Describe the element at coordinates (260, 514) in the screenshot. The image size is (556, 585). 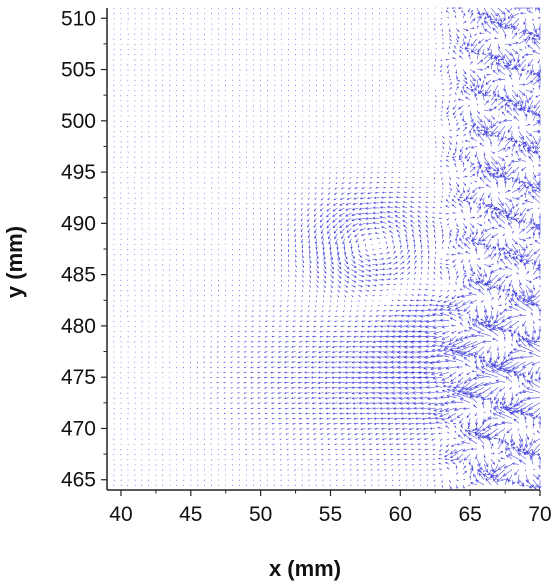
I see `x-tick-label: 50` at that location.